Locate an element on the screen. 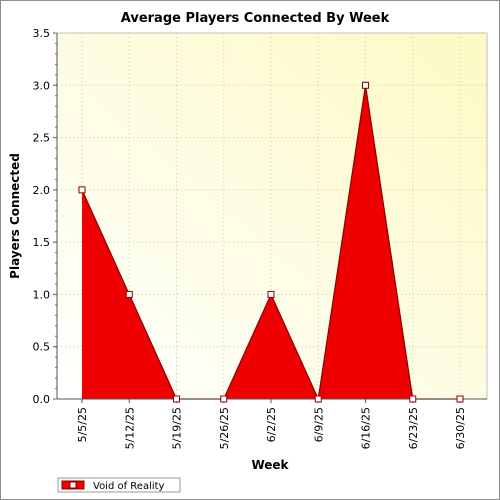 This screenshot has height=500, width=500. x-tick-label: 6/30/25 is located at coordinates (460, 428).